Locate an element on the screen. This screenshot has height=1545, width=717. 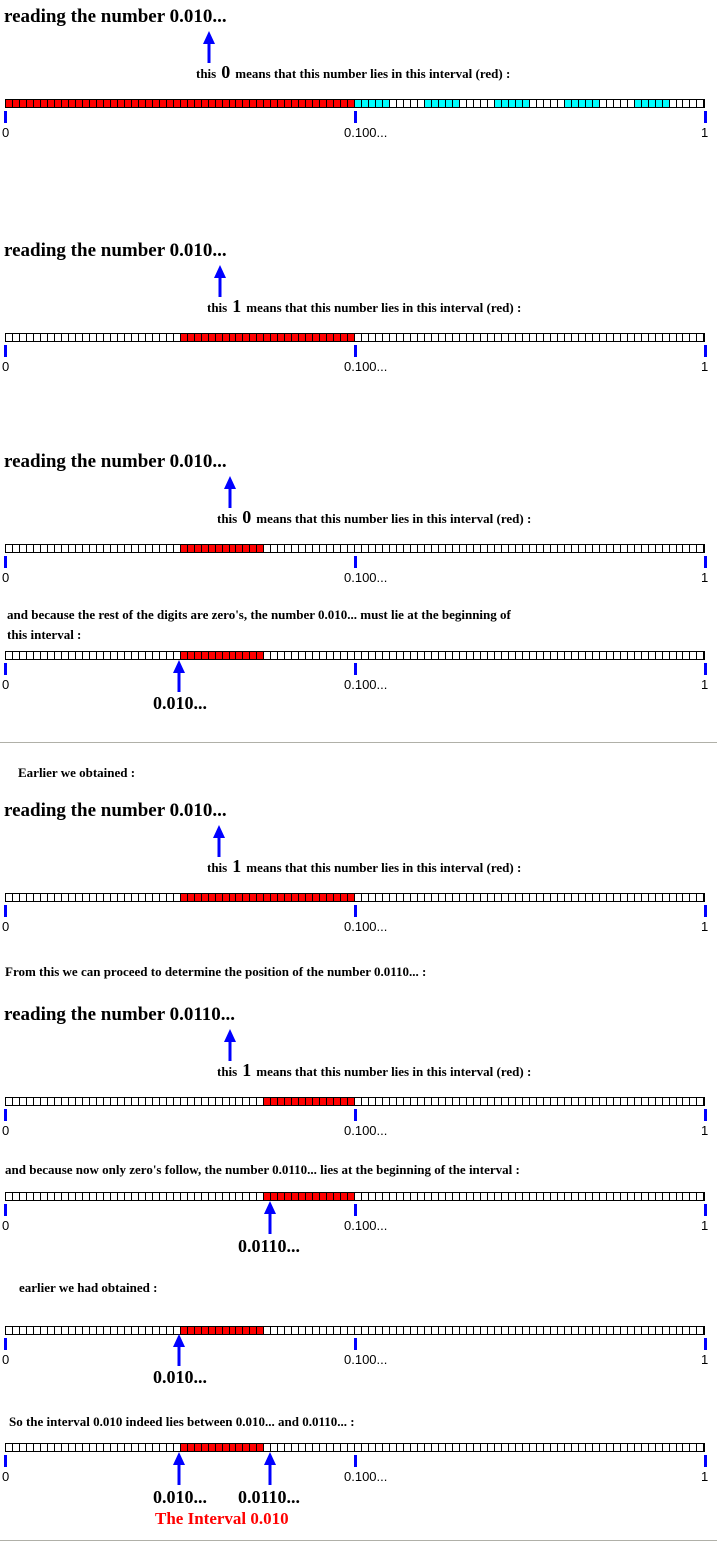
axis-label-start: 0 is located at coordinates (6, 577).